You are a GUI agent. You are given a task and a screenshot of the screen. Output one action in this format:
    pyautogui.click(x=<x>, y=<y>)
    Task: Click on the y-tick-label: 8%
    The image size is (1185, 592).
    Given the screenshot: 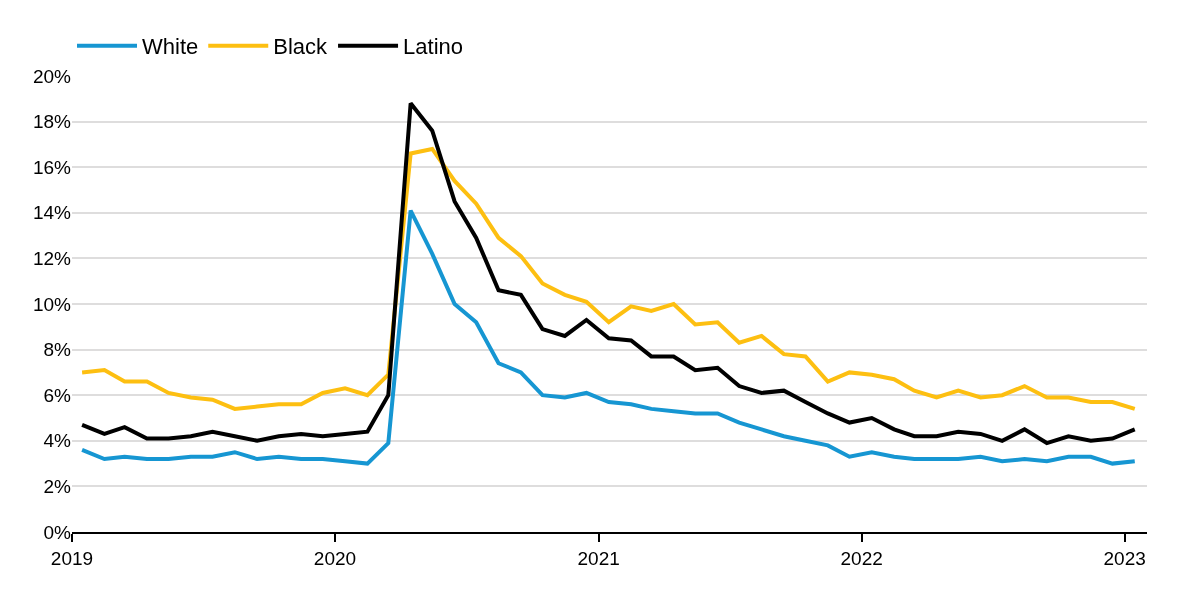 What is the action you would take?
    pyautogui.click(x=57, y=350)
    